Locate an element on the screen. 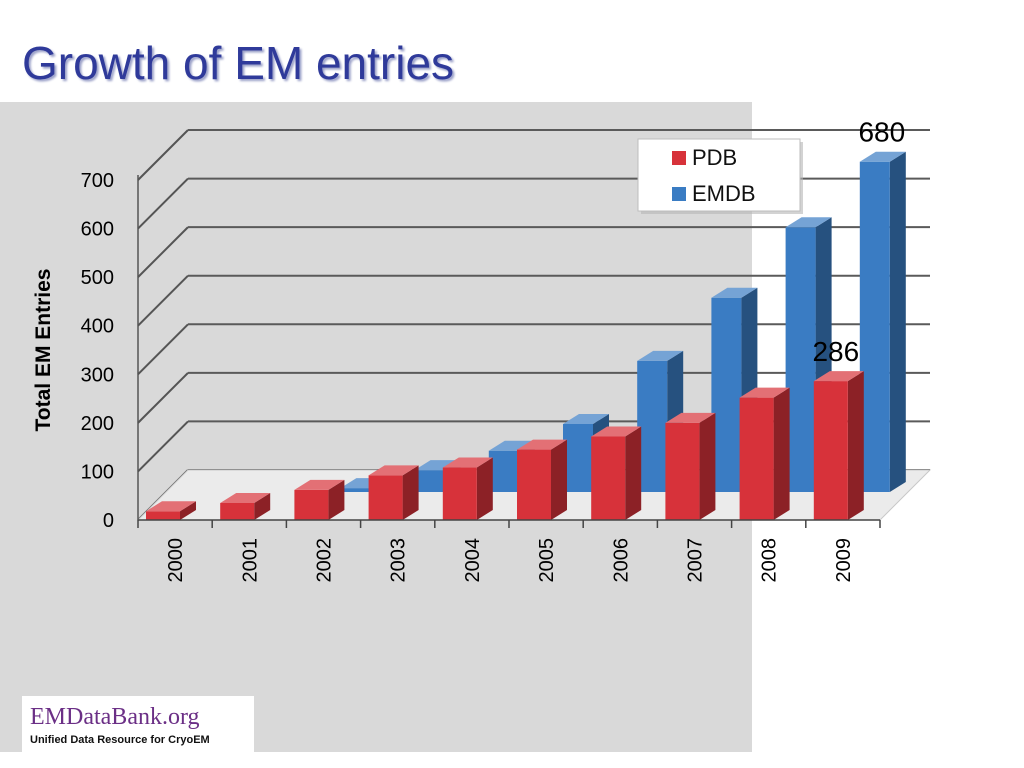  x-tick-label: 2006 is located at coordinates (621, 560).